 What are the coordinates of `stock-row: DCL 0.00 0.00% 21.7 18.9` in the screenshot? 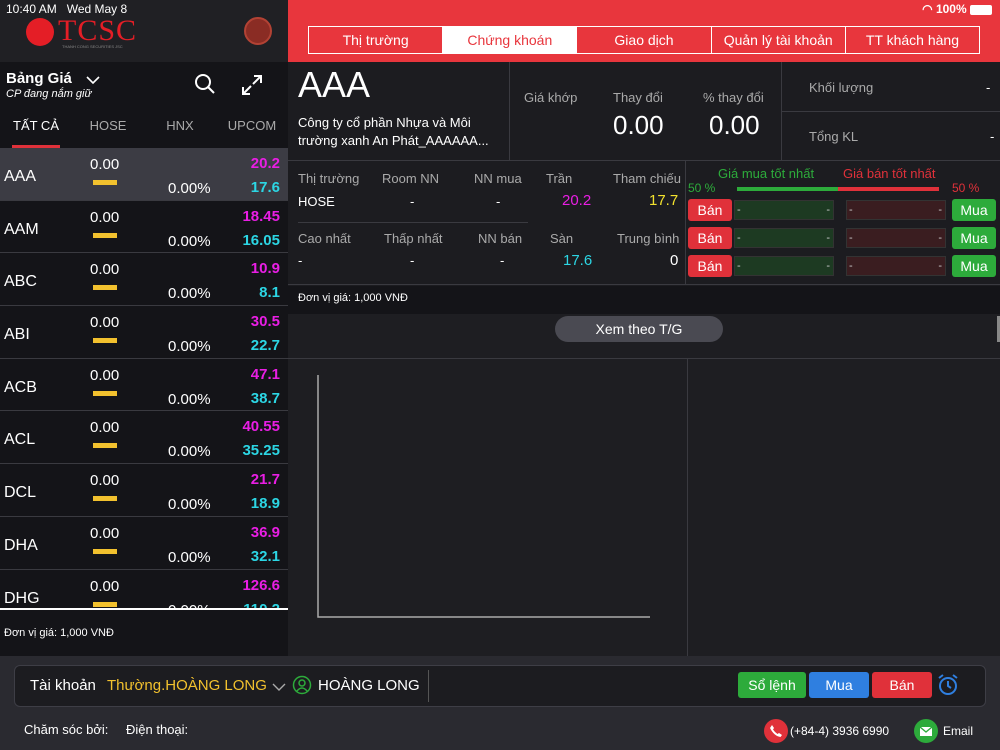 It's located at (144, 490).